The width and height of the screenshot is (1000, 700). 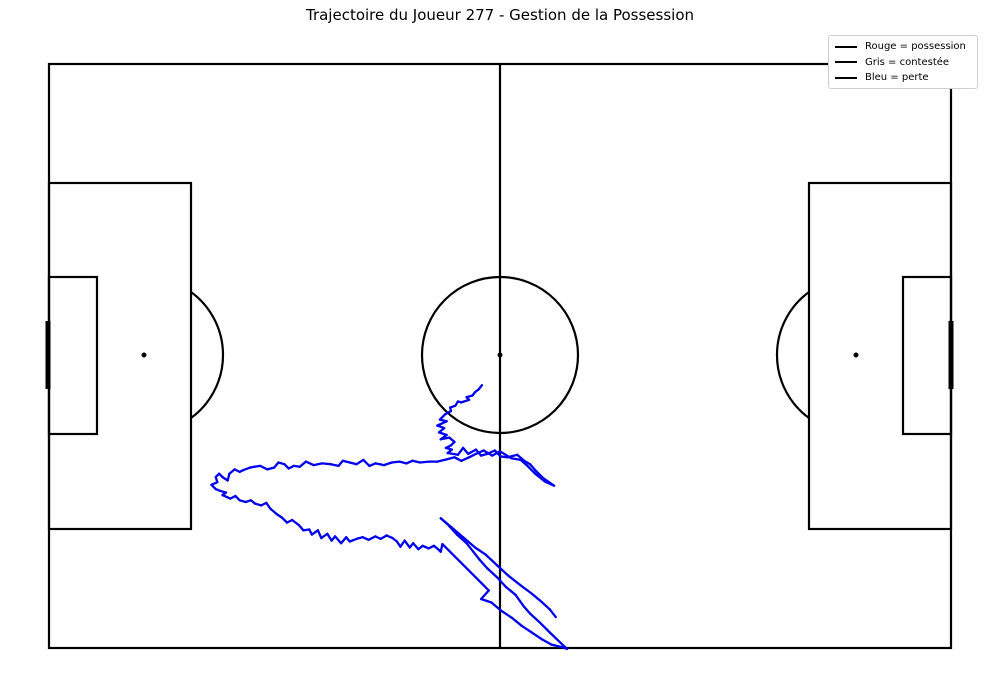 What do you see at coordinates (144, 355) in the screenshot?
I see `left-penalty-spot` at bounding box center [144, 355].